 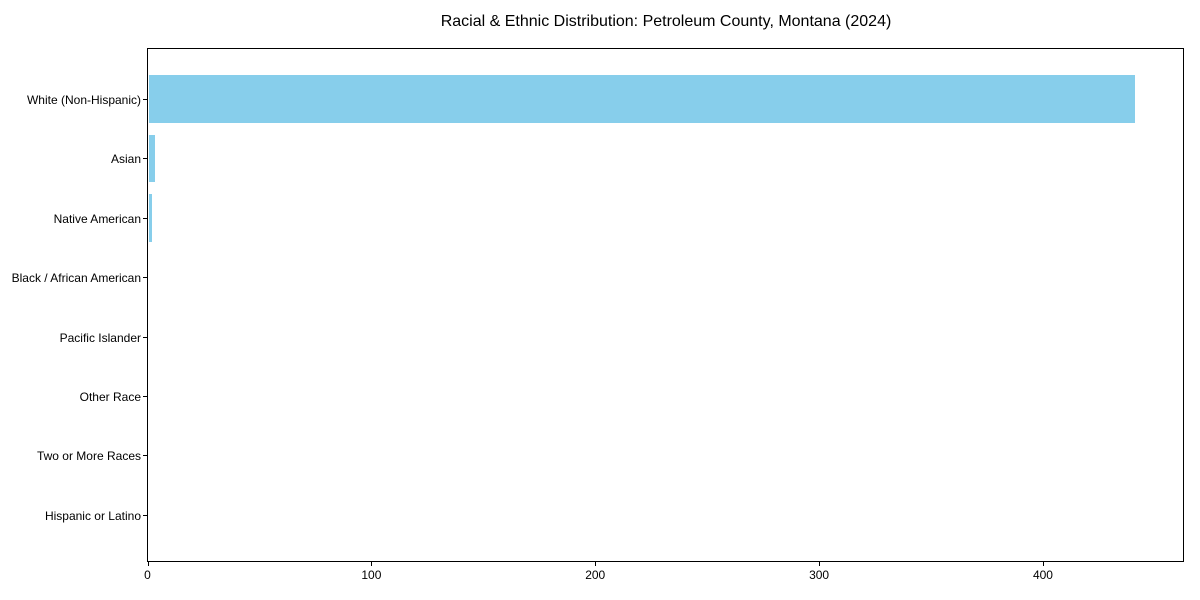 I want to click on y-tick-label: Native American, so click(x=97, y=218).